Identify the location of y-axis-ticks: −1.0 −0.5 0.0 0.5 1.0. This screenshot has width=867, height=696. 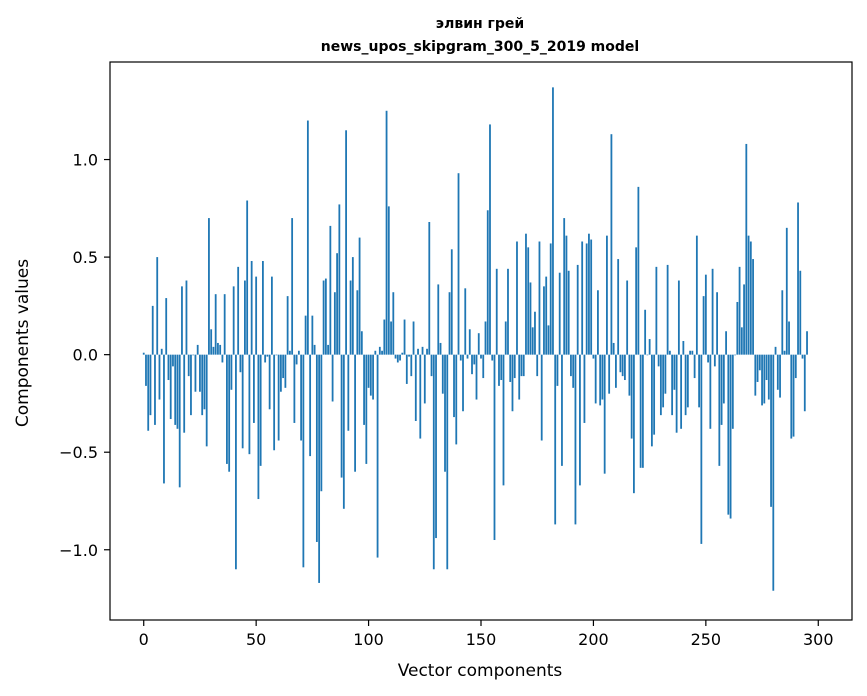
(84, 355).